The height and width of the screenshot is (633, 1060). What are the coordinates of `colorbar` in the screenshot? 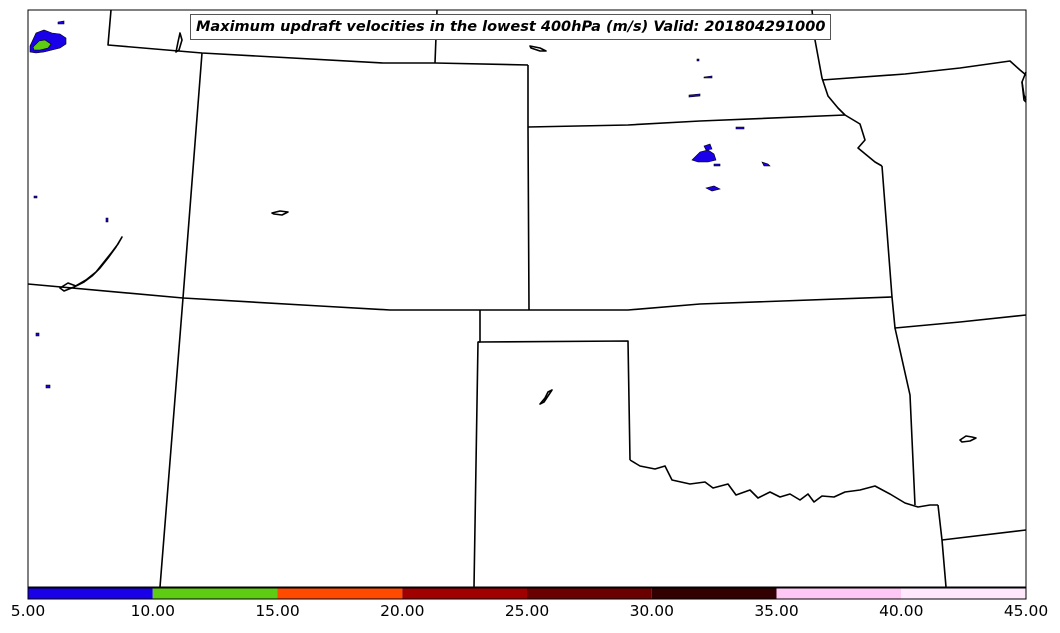 It's located at (527, 593).